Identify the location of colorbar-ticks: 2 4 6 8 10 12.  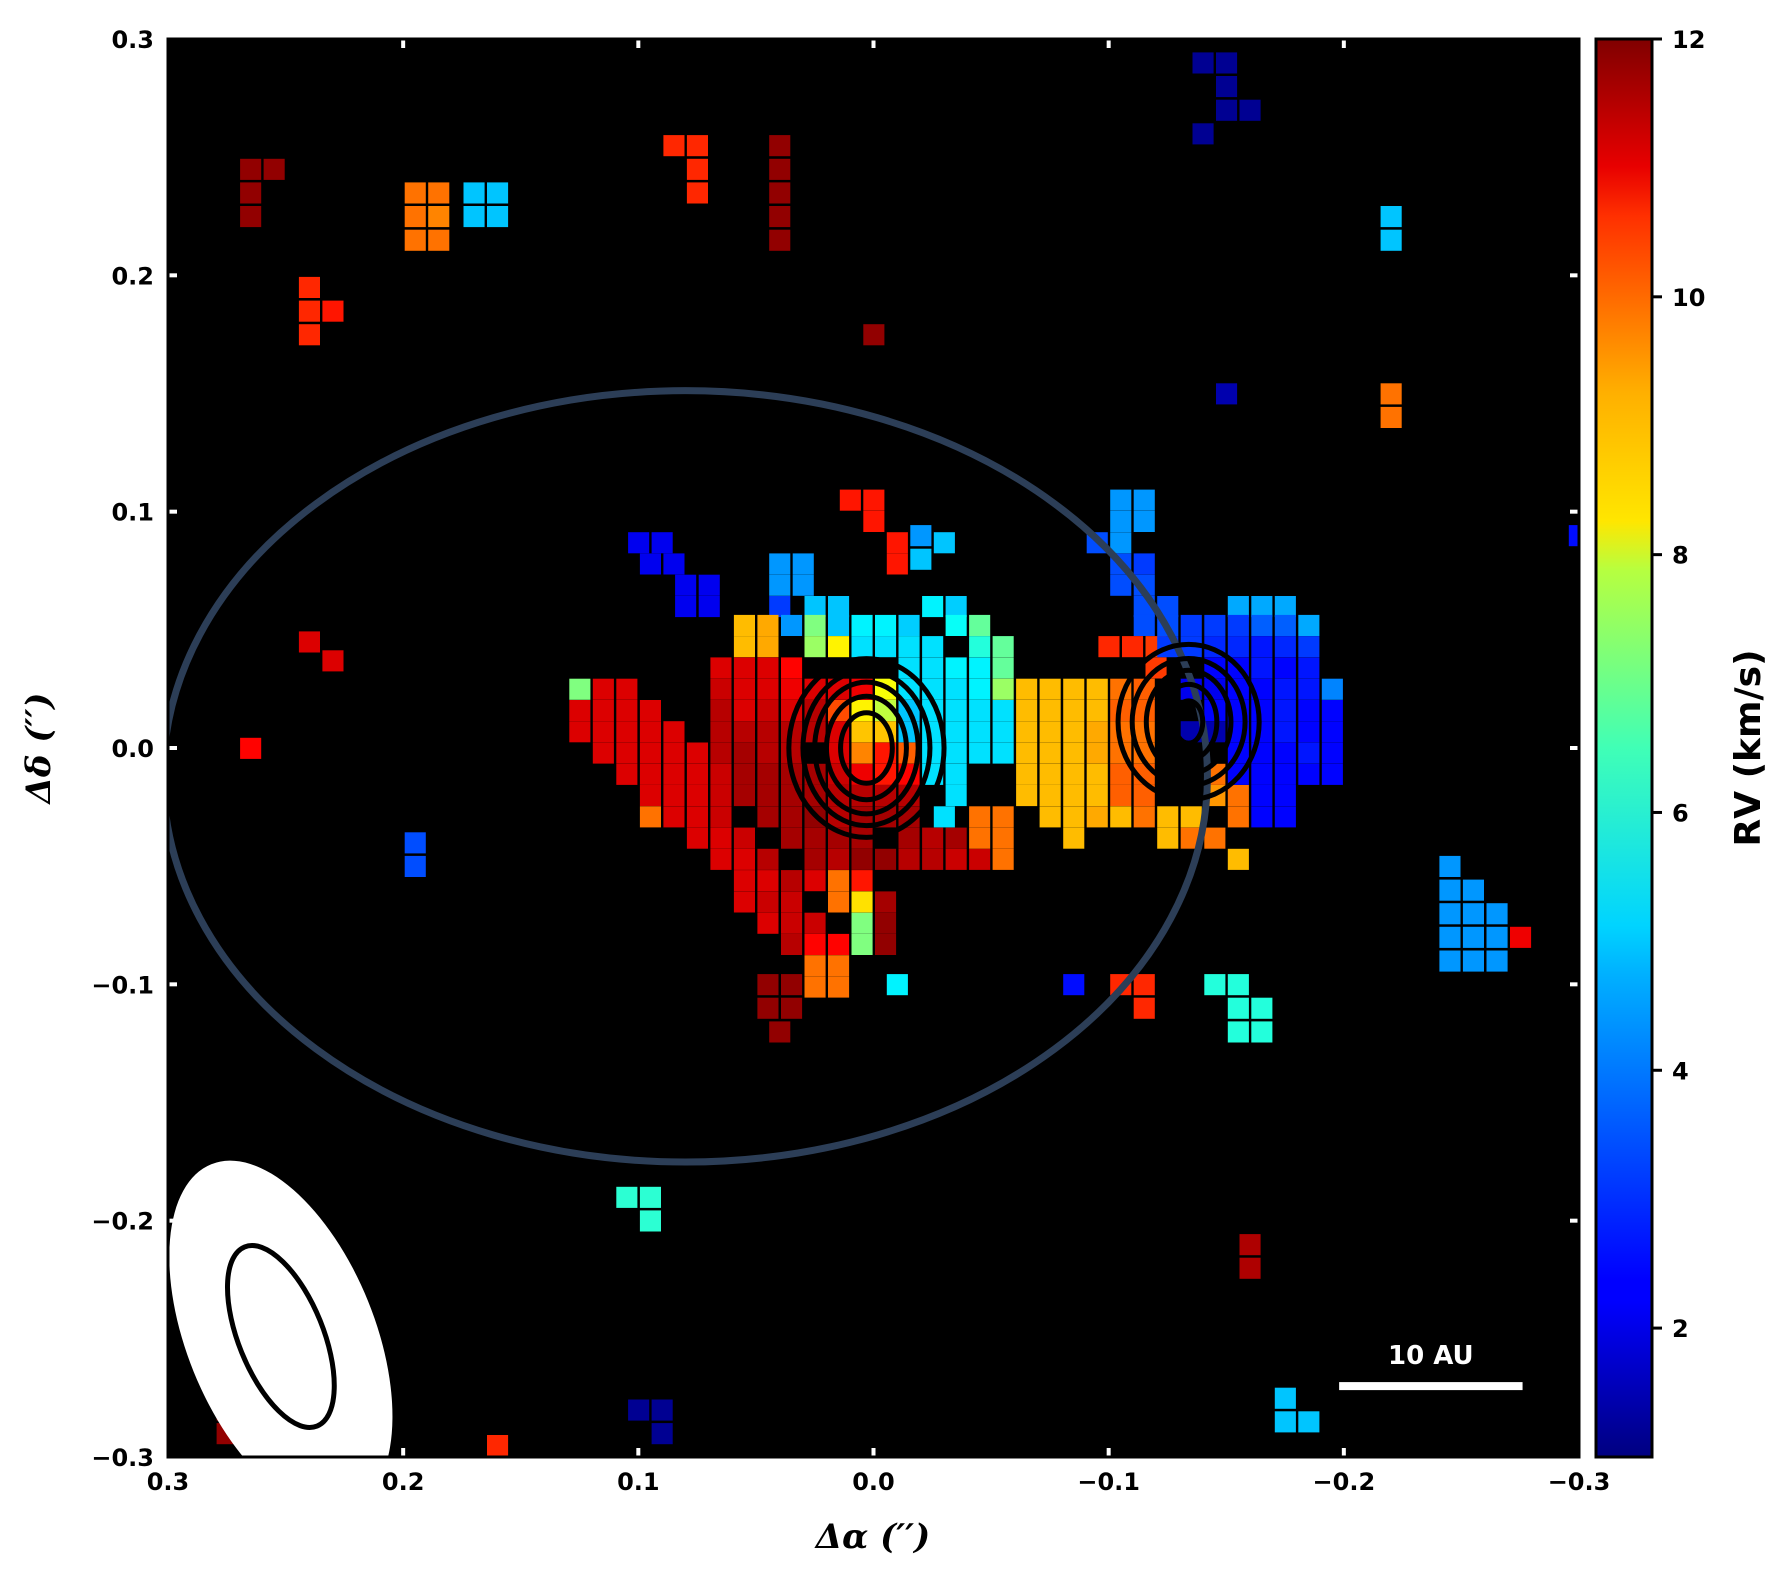
(1678, 684).